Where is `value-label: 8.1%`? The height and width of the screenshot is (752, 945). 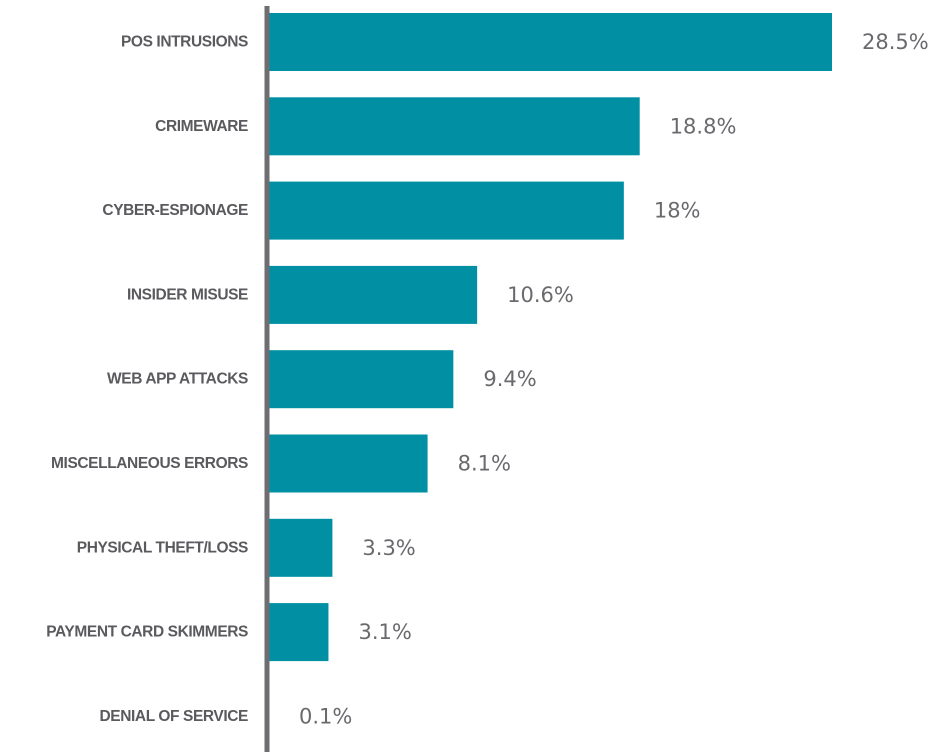
value-label: 8.1% is located at coordinates (484, 464).